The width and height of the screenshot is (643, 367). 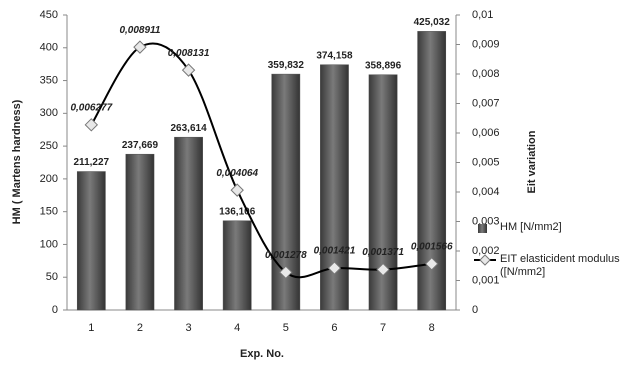 What do you see at coordinates (432, 22) in the screenshot?
I see `bar-value-label: 425,032` at bounding box center [432, 22].